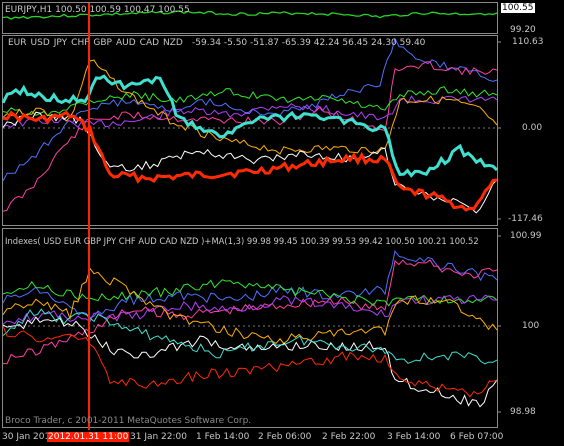 The image size is (564, 446). What do you see at coordinates (499, 227) in the screenshot?
I see `right-axis-ticks` at bounding box center [499, 227].